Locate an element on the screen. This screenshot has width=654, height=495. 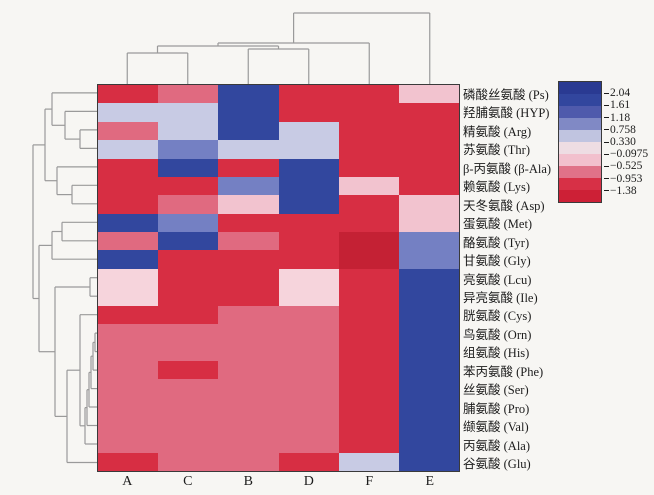
column-label: E is located at coordinates (430, 481).